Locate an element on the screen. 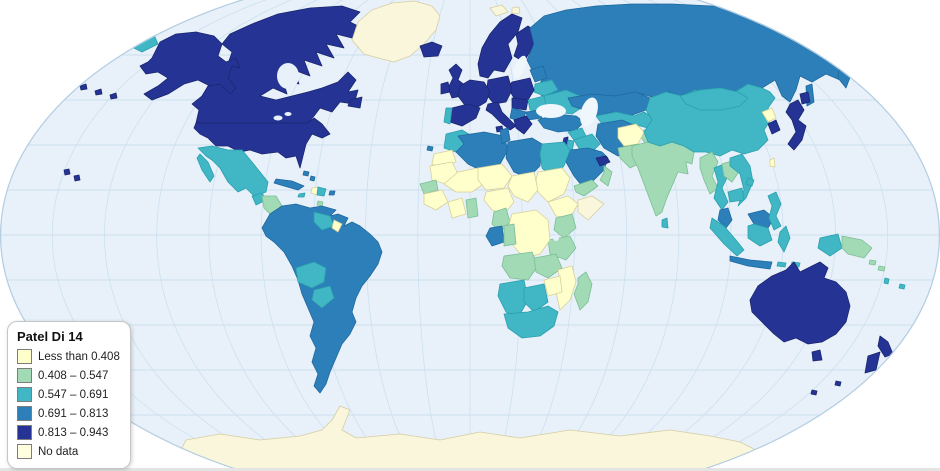 This screenshot has width=940, height=471. region-japan is located at coordinates (796, 125).